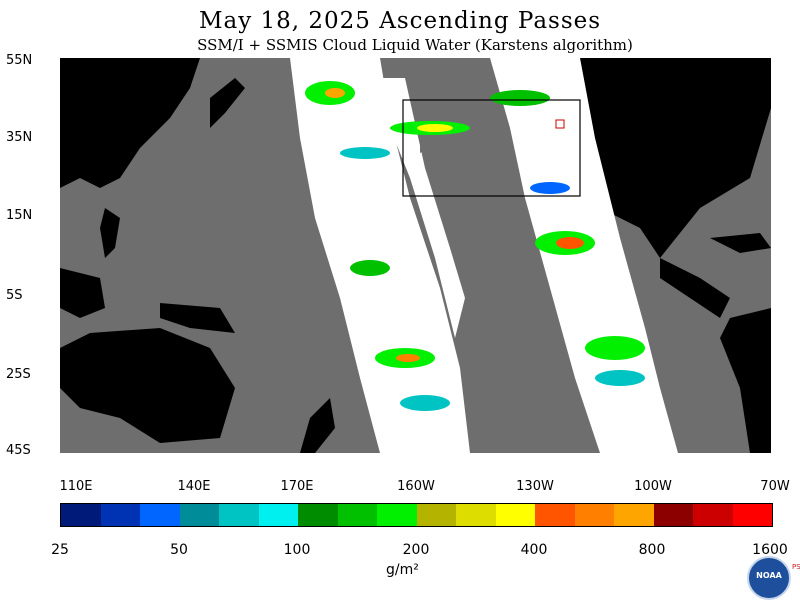 This screenshot has width=800, height=600. Describe the element at coordinates (775, 486) in the screenshot. I see `lon-label: 70W` at that location.